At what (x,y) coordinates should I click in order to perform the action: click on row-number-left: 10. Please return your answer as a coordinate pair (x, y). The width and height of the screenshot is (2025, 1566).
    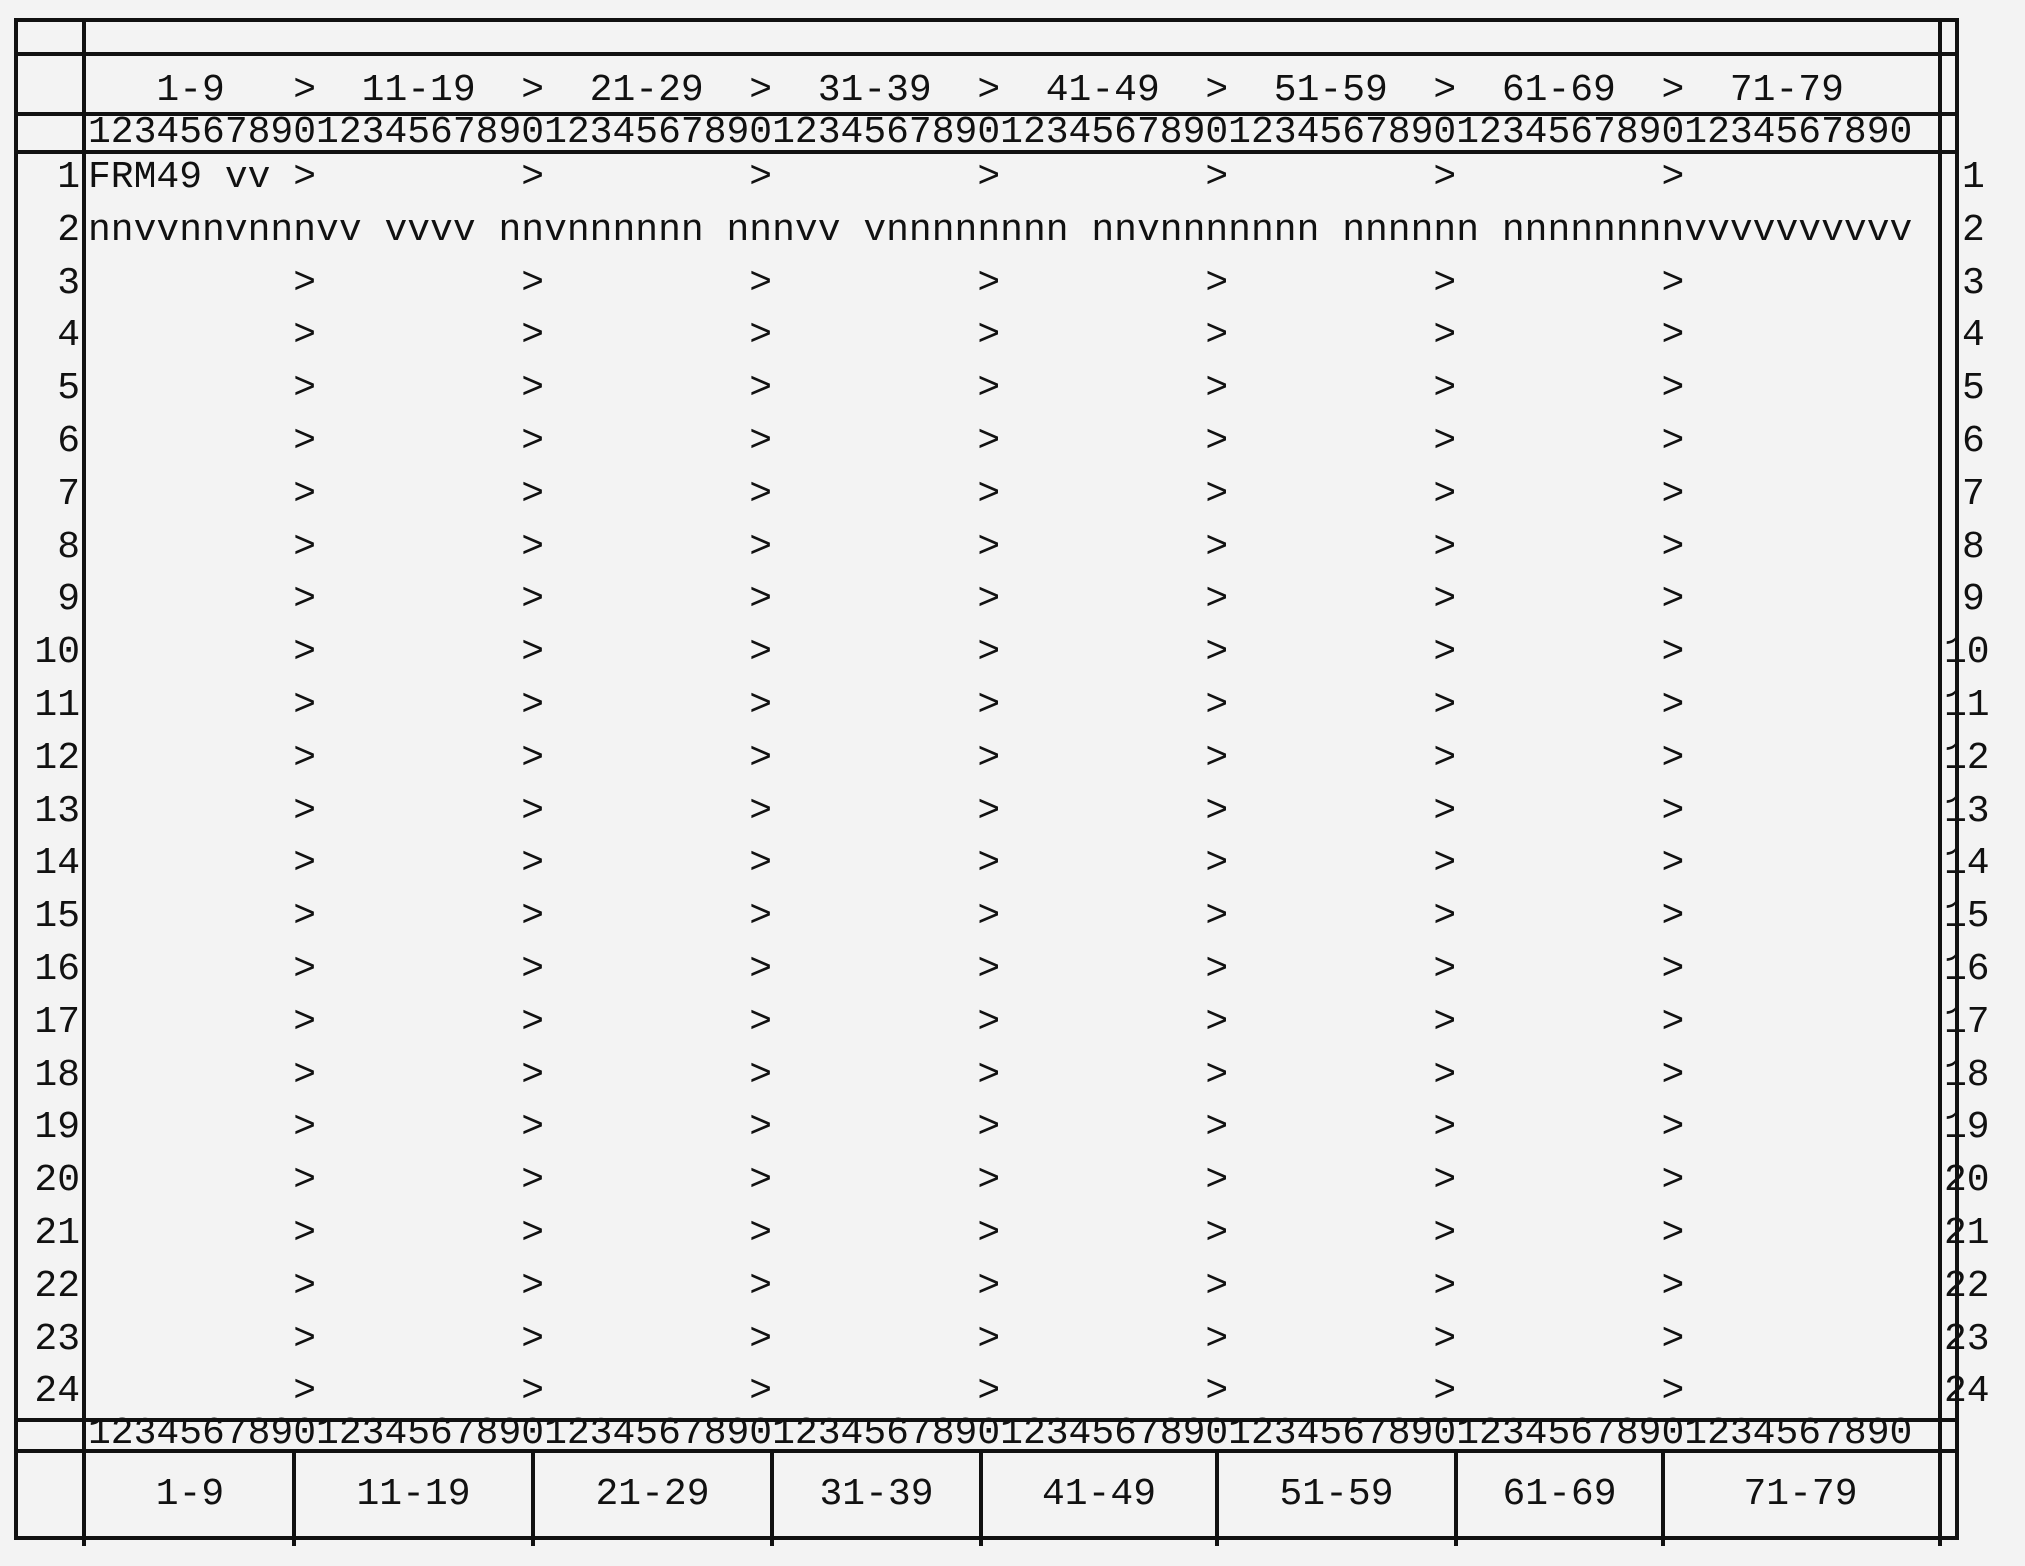
    Looking at the image, I should click on (57, 653).